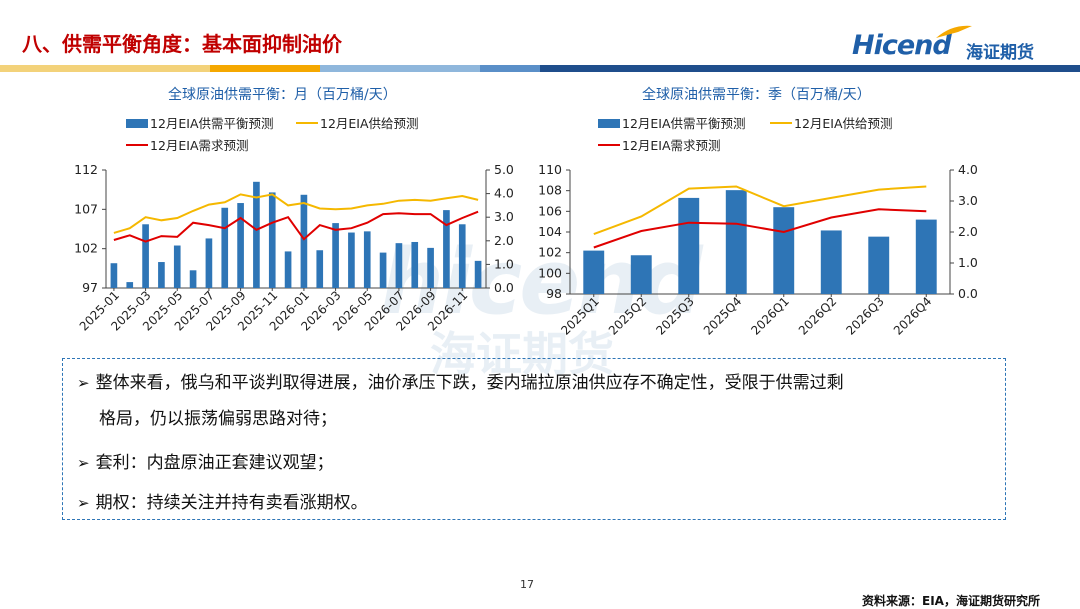  Describe the element at coordinates (818, 316) in the screenshot. I see `x-axis-tick-label: 2026Q2` at that location.